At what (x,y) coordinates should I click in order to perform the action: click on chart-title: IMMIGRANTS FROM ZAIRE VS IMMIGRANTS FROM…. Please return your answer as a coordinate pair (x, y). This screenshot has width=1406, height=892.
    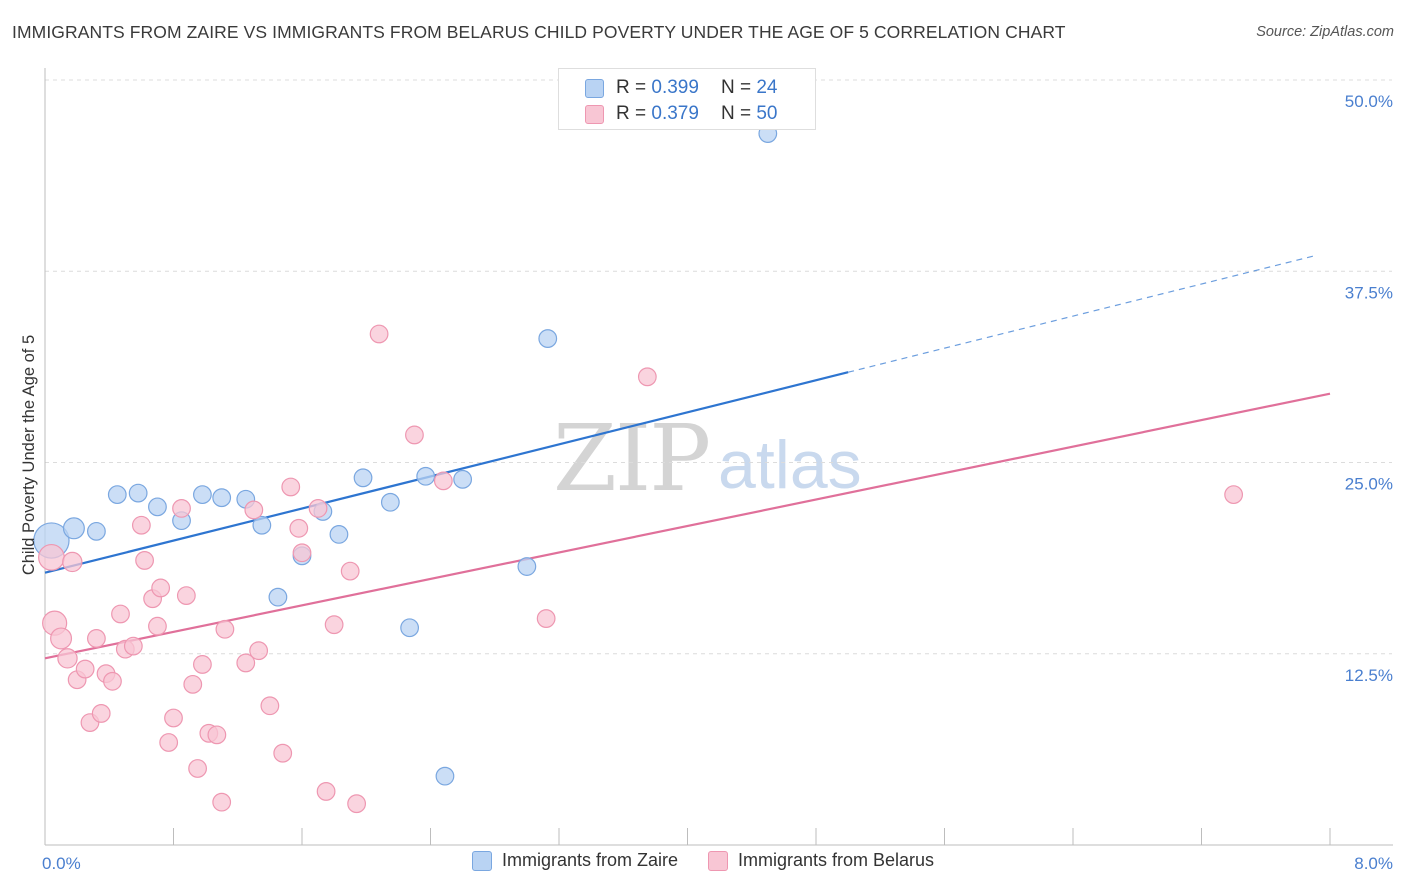
    Looking at the image, I should click on (539, 32).